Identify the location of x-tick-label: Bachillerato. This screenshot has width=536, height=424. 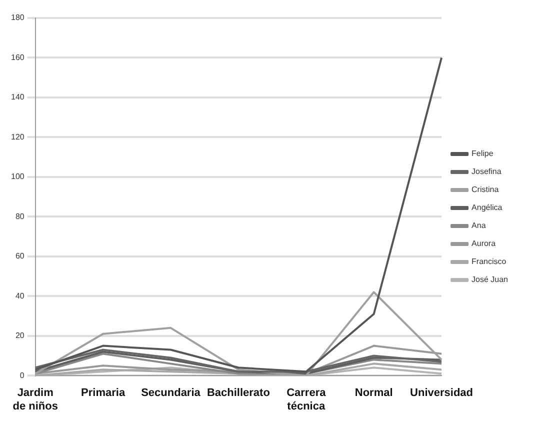
(238, 393).